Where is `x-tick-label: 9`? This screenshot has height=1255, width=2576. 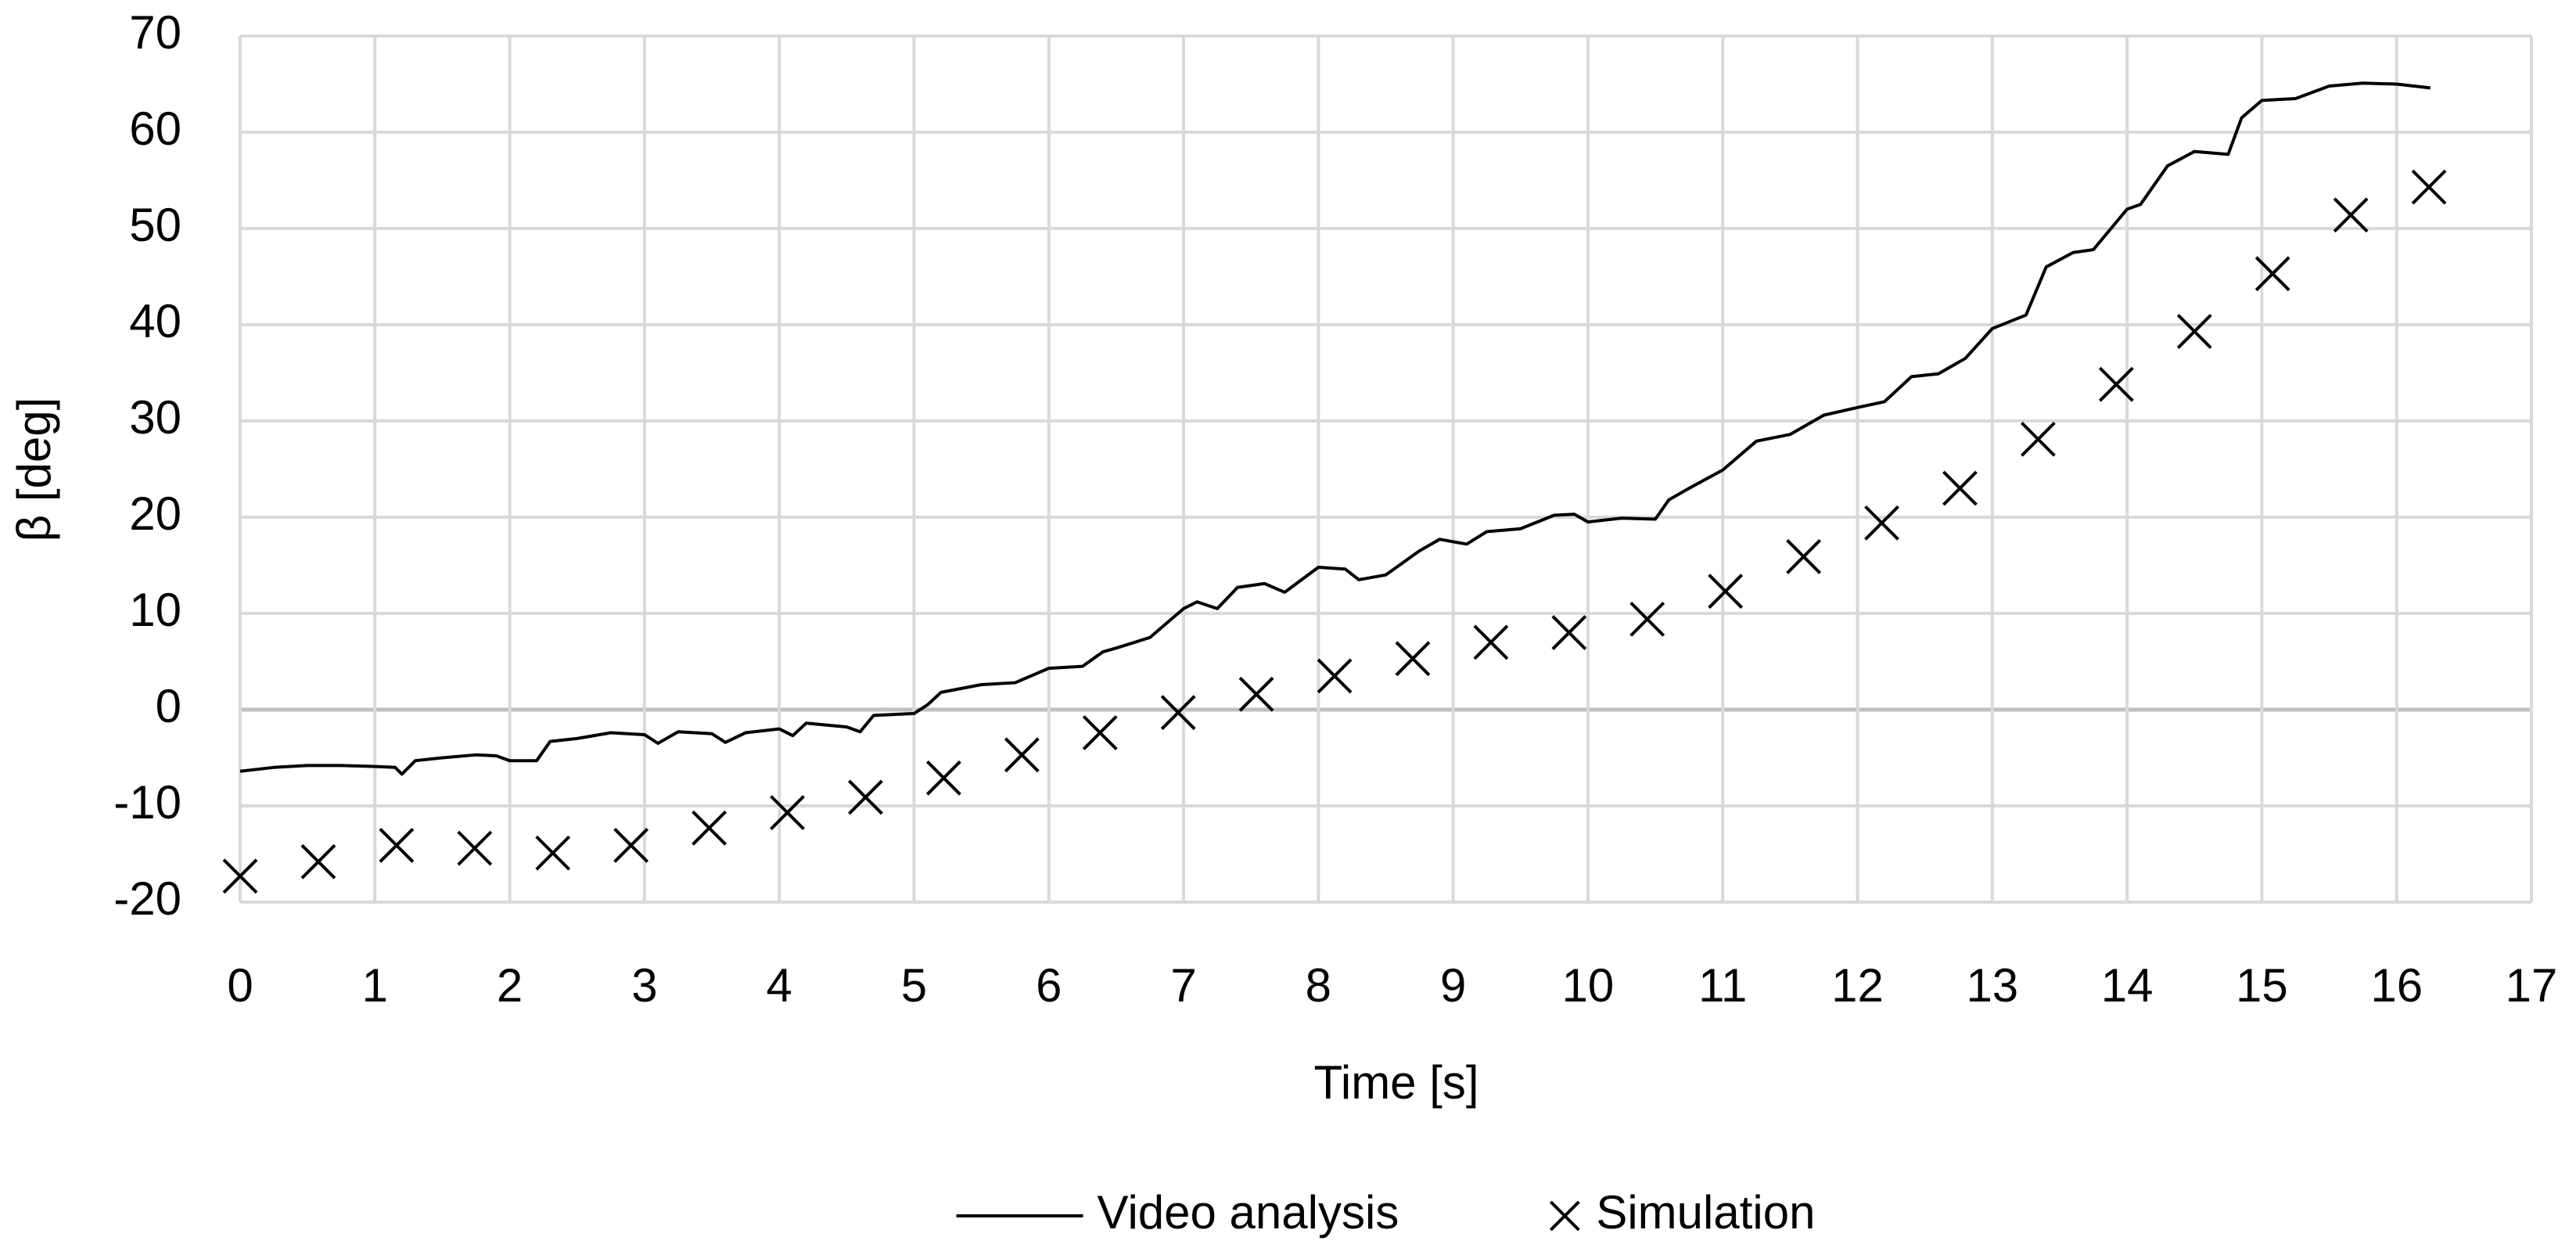
x-tick-label: 9 is located at coordinates (1453, 985).